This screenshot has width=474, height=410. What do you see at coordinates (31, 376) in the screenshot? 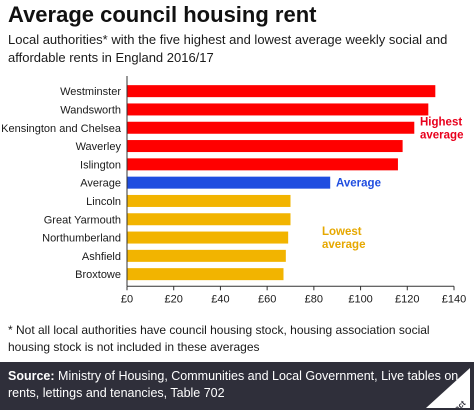
I see `source-label: Source:` at bounding box center [31, 376].